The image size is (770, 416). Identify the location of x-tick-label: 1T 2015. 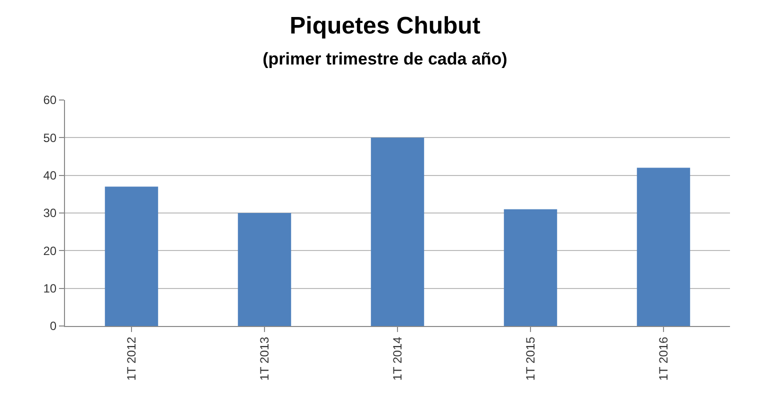
(530, 358).